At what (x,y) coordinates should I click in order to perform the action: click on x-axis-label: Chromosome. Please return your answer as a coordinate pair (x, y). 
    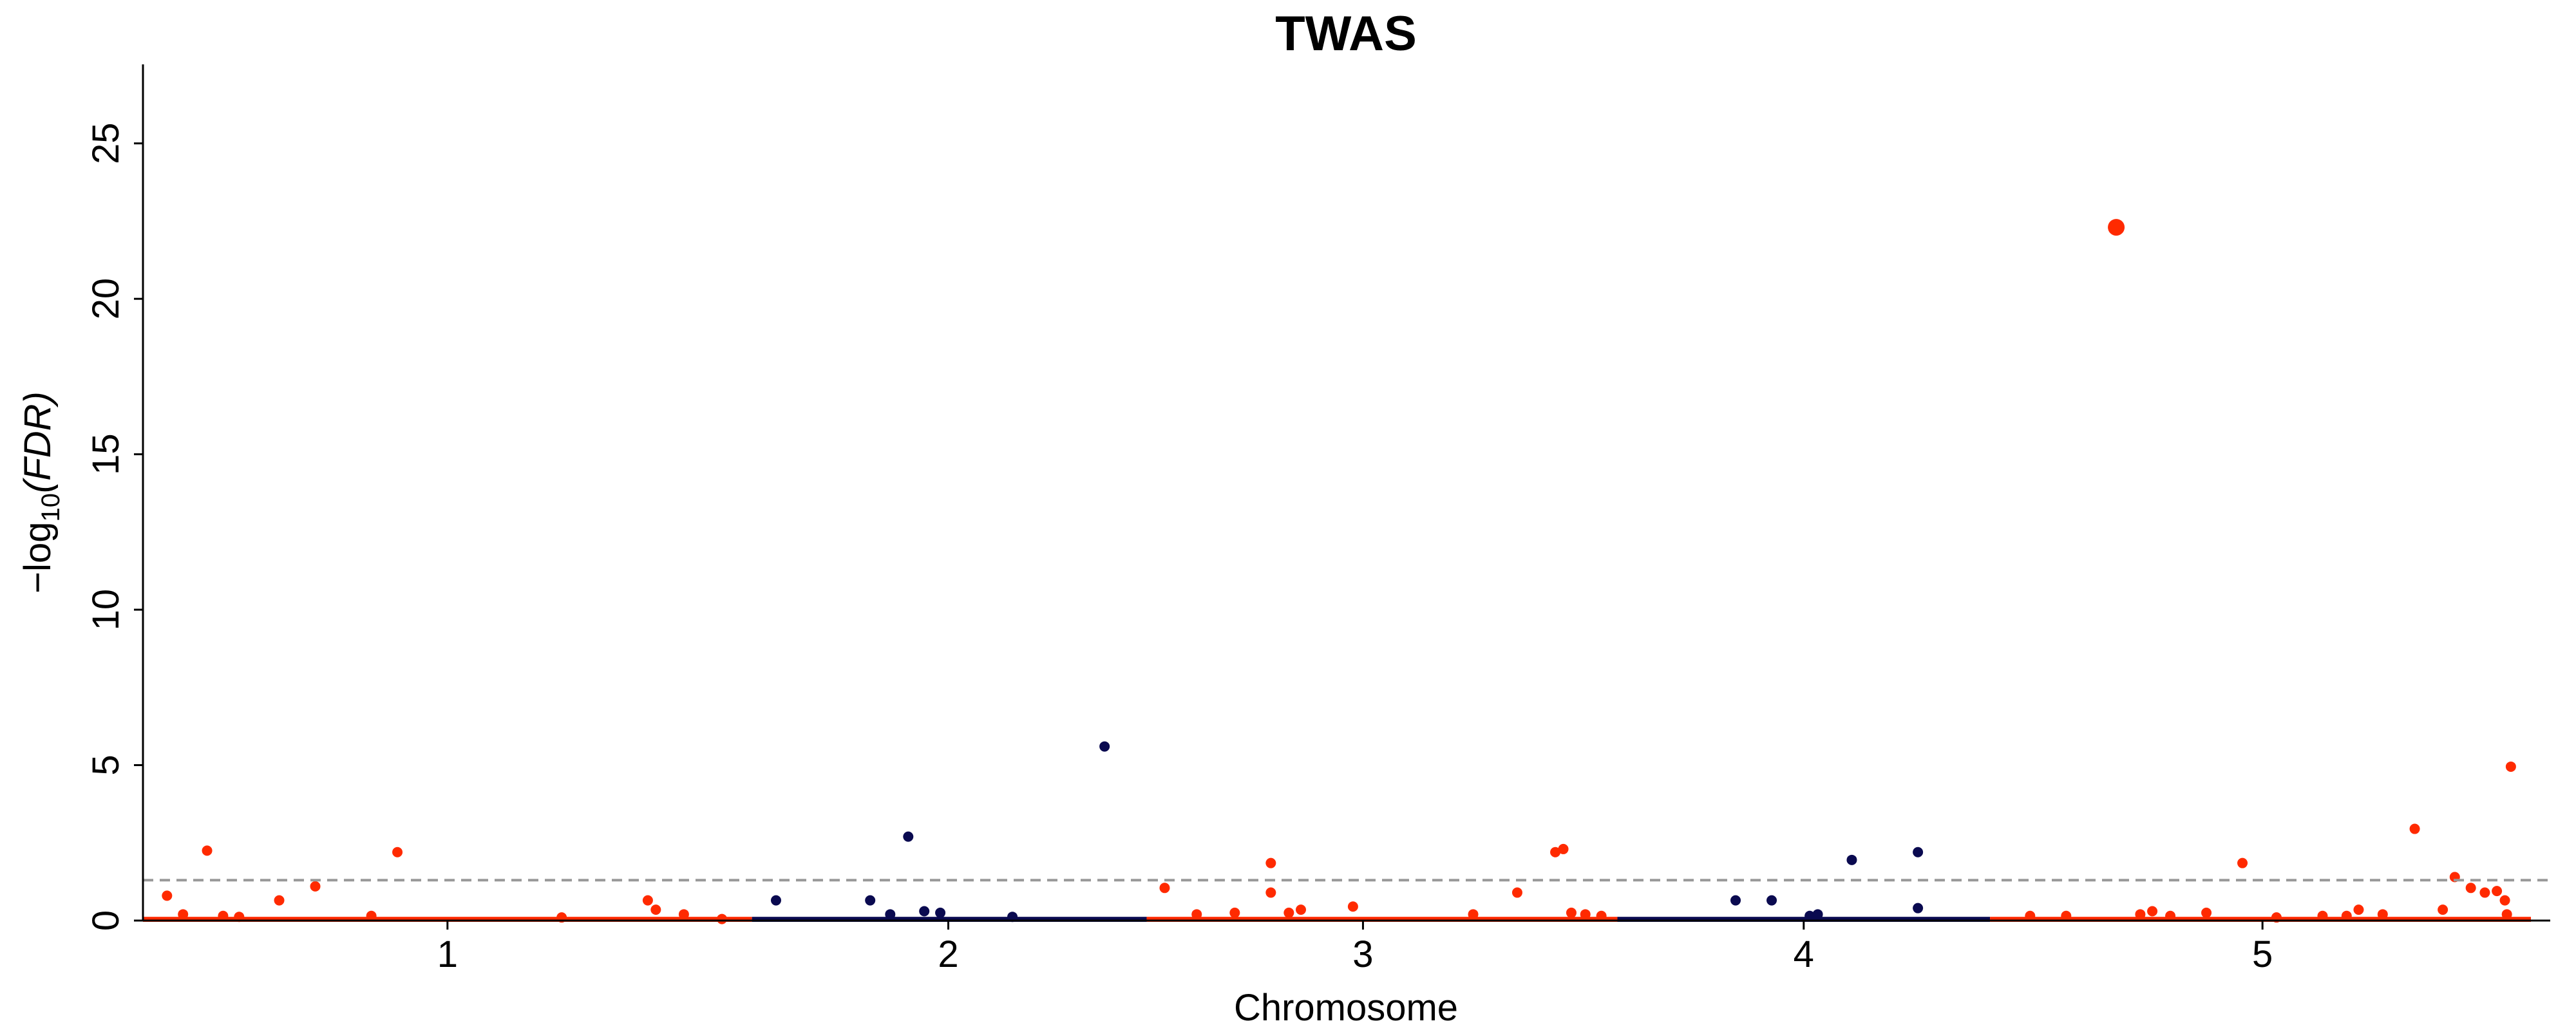
    Looking at the image, I should click on (1346, 1008).